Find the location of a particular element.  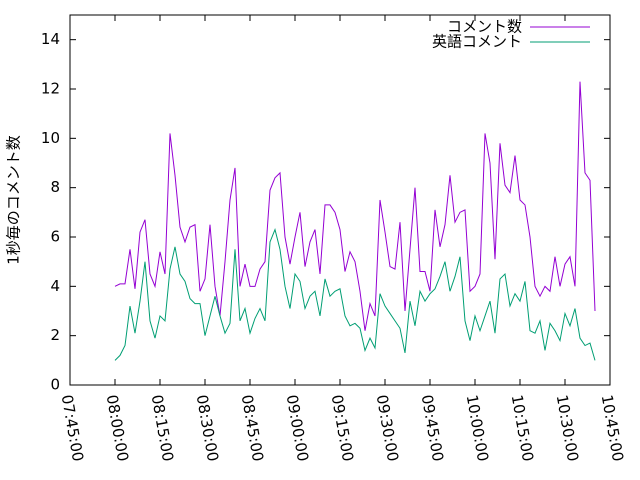

y-tick-label: 14 is located at coordinates (50, 39).